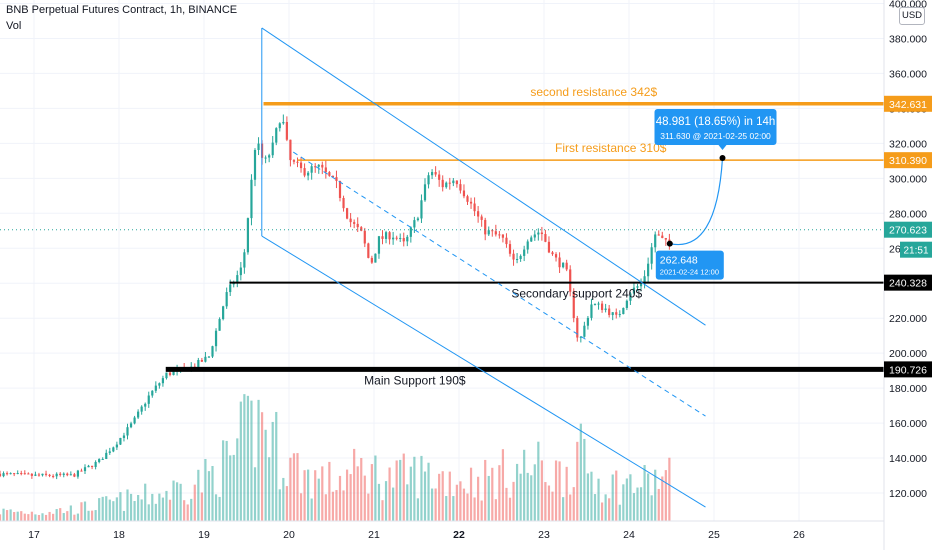 This screenshot has height=550, width=932. I want to click on time-axis-tick: 19, so click(204, 535).